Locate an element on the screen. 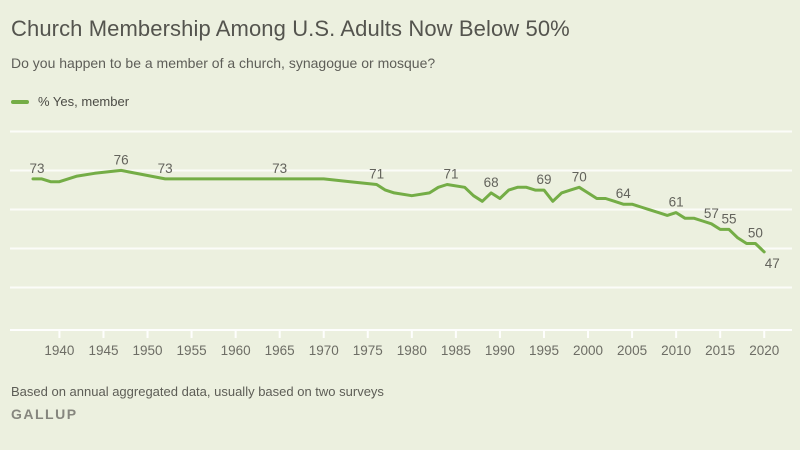 The image size is (800, 450). data-point-label: 50 is located at coordinates (755, 233).